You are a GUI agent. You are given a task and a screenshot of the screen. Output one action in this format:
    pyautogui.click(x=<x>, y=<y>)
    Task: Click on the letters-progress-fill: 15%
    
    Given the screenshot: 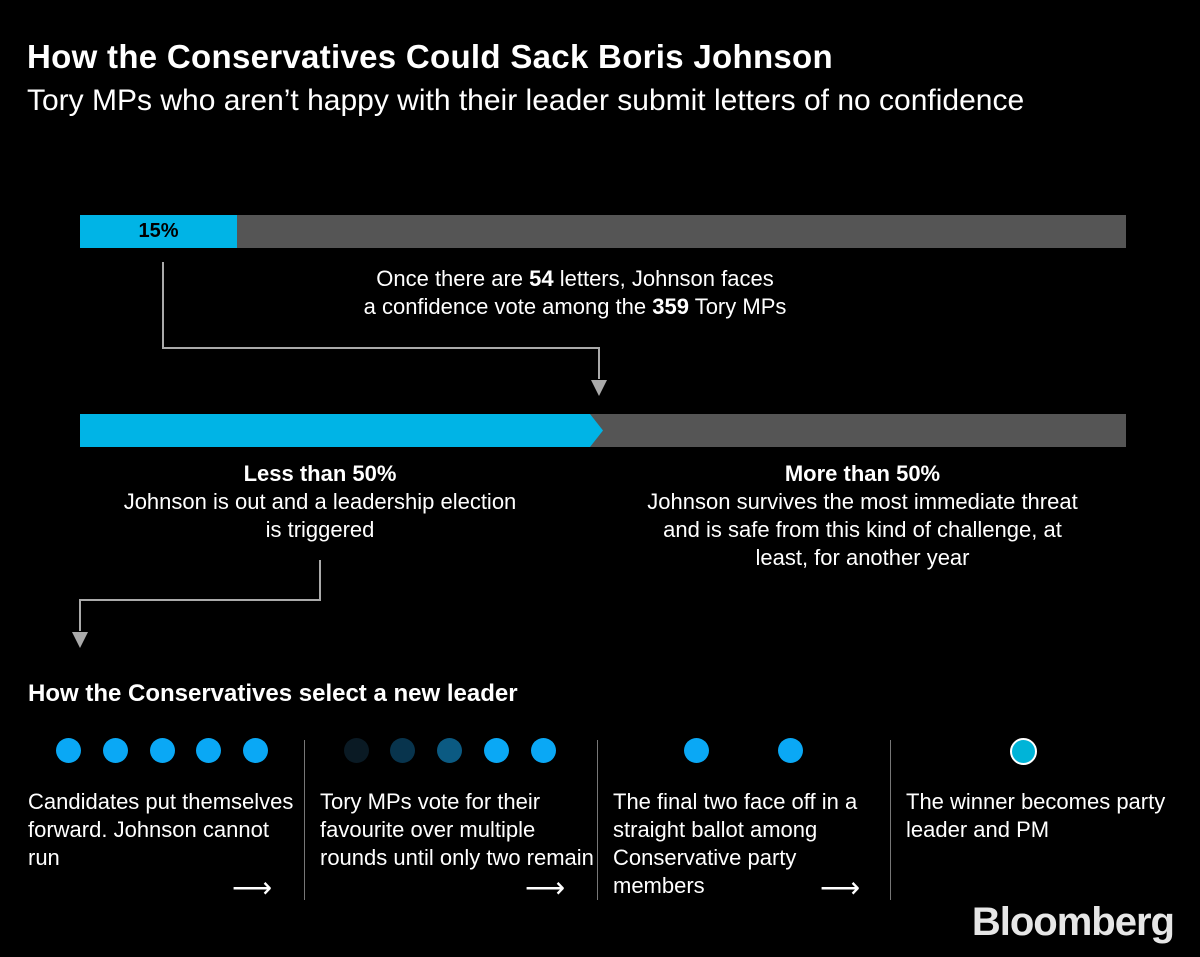 What is the action you would take?
    pyautogui.click(x=158, y=231)
    